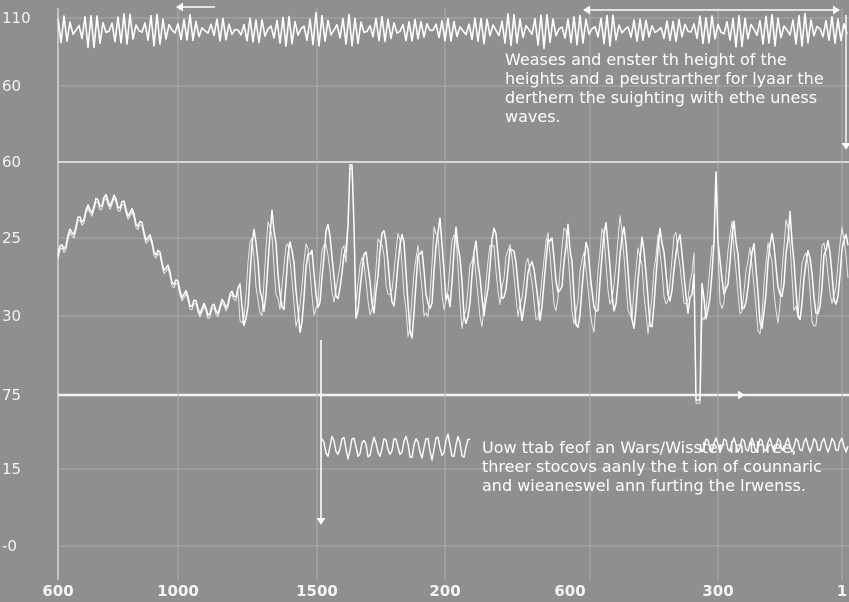 This screenshot has height=602, width=849. What do you see at coordinates (12, 395) in the screenshot?
I see `y-tick-label: 75` at bounding box center [12, 395].